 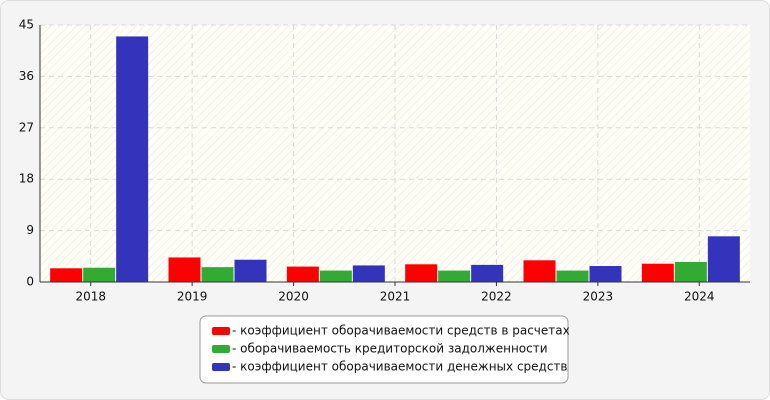 I want to click on x-tick-label: 2018, so click(x=90, y=297).